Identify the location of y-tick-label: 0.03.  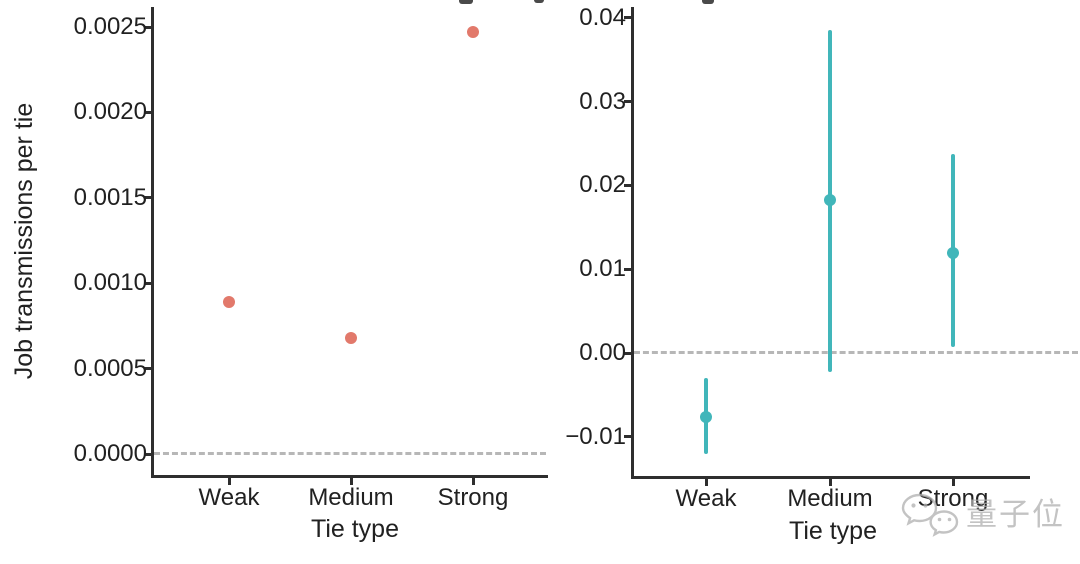
(602, 101).